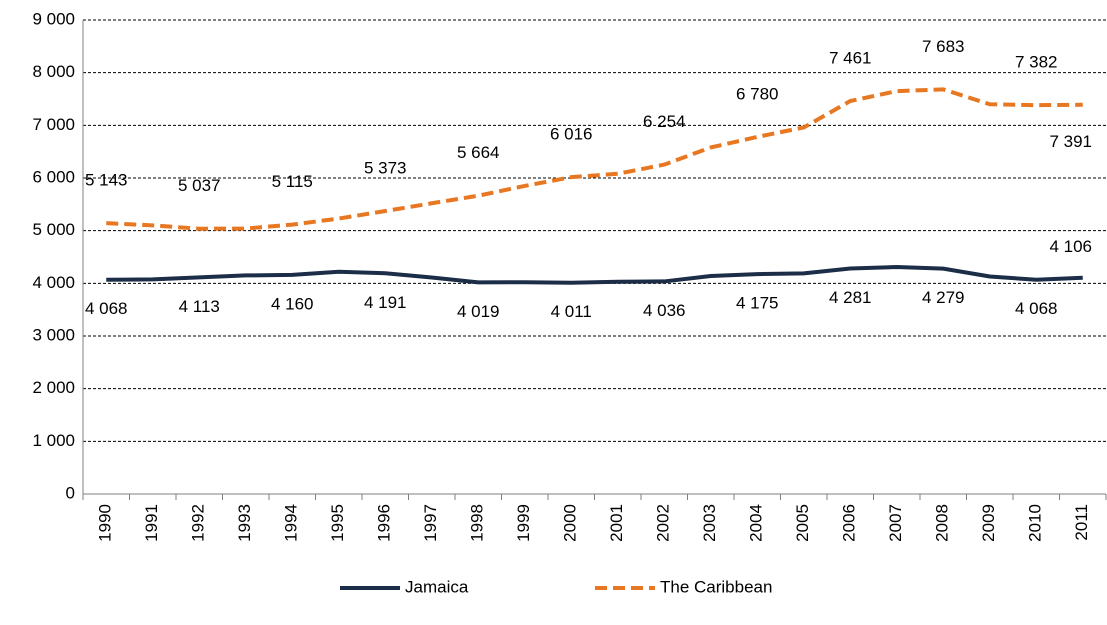 This screenshot has width=1107, height=625. What do you see at coordinates (199, 185) in the screenshot?
I see `data-label: 5 037` at bounding box center [199, 185].